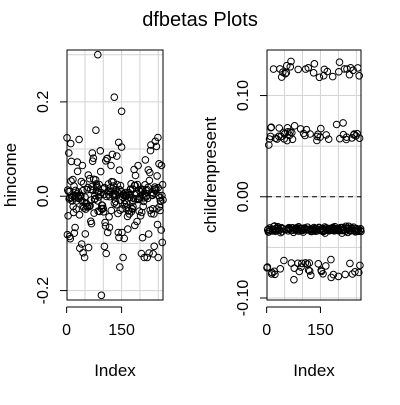  Describe the element at coordinates (121, 330) in the screenshot. I see `x-tick-label: 150` at that location.